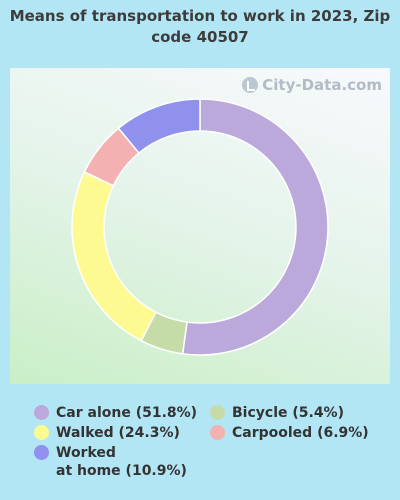 This screenshot has height=500, width=400. I want to click on legend-label: Car alone (51.8%), so click(127, 413).